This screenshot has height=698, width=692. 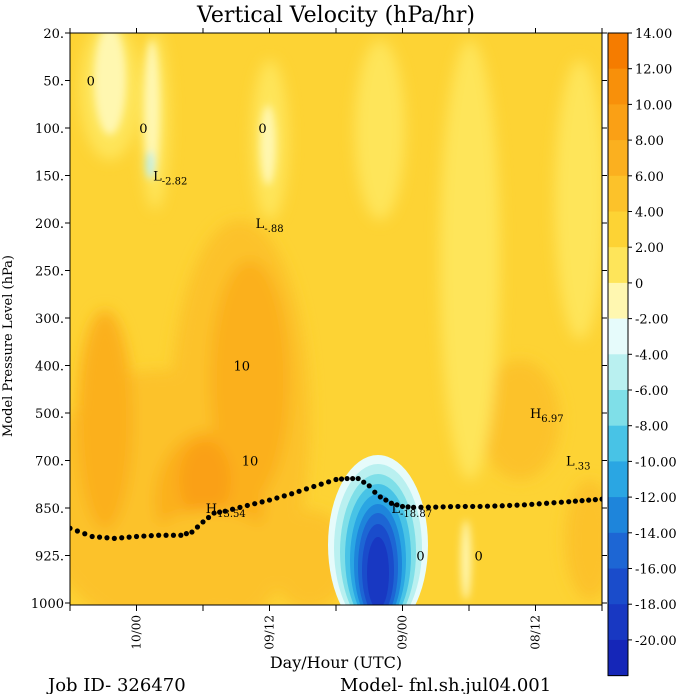 I want to click on colorbar-label: 0, so click(x=639, y=284).